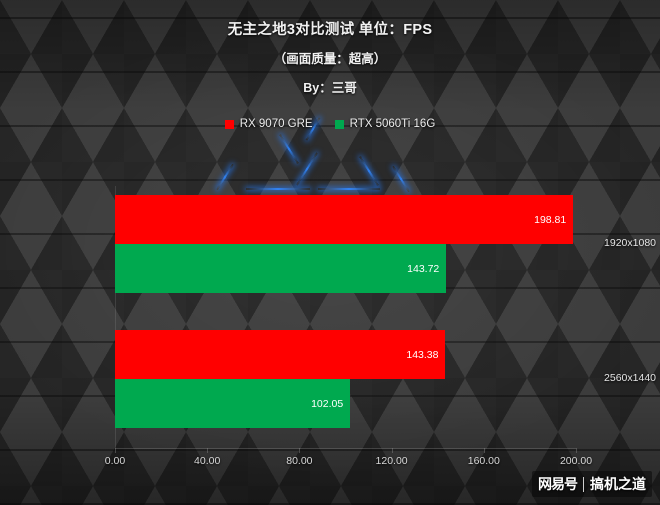 This screenshot has height=505, width=660. Describe the element at coordinates (233, 403) in the screenshot. I see `bar-rtx-5060ti-16g-2560x1440: 102.05` at that location.